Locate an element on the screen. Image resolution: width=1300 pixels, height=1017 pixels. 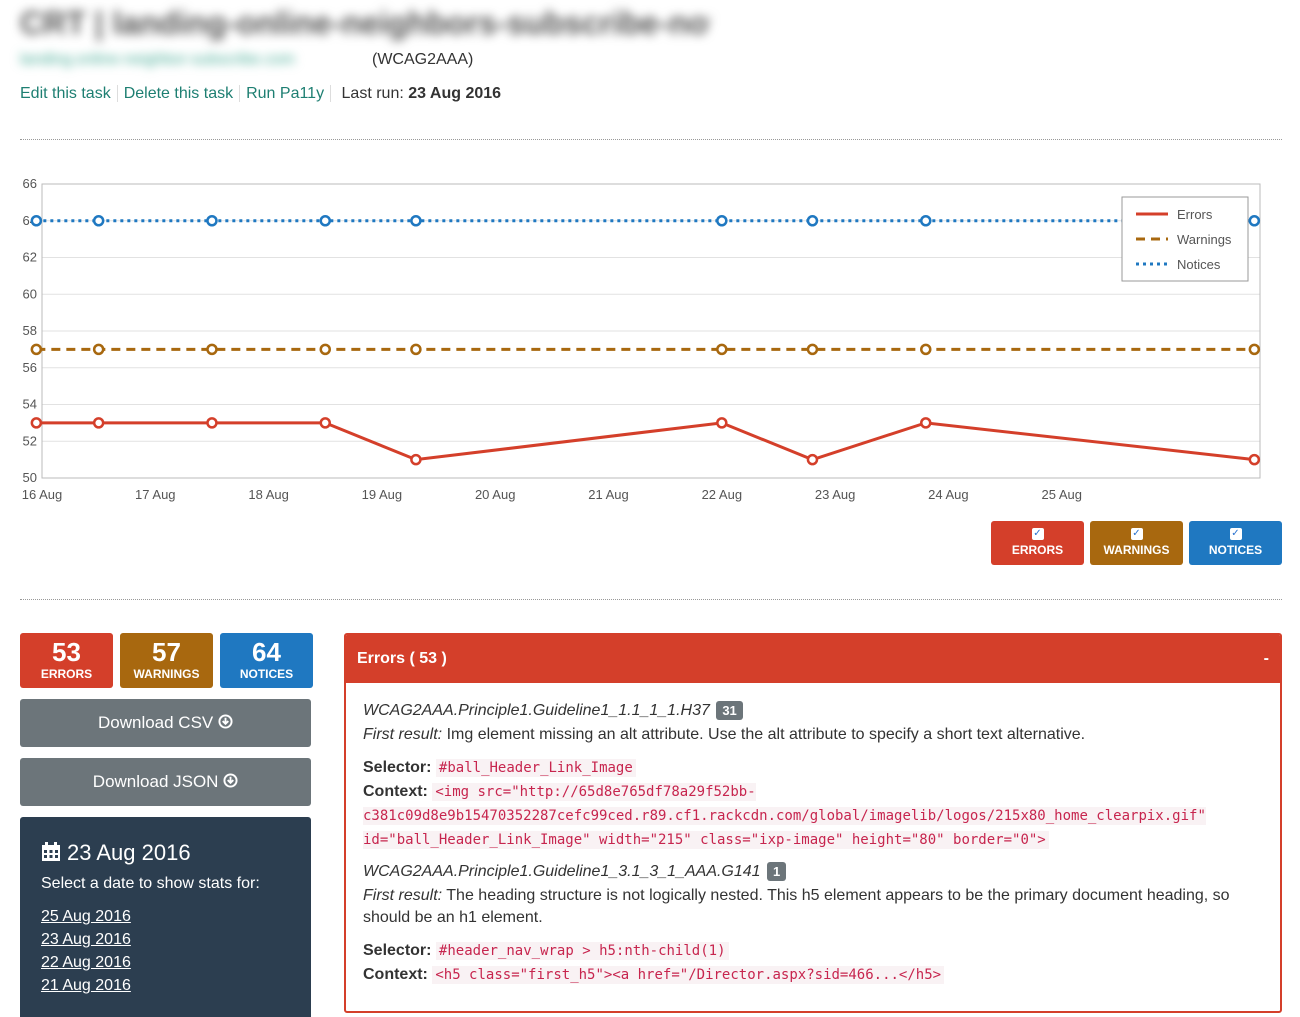
selected-date: 23 Aug 2016 is located at coordinates (129, 852).